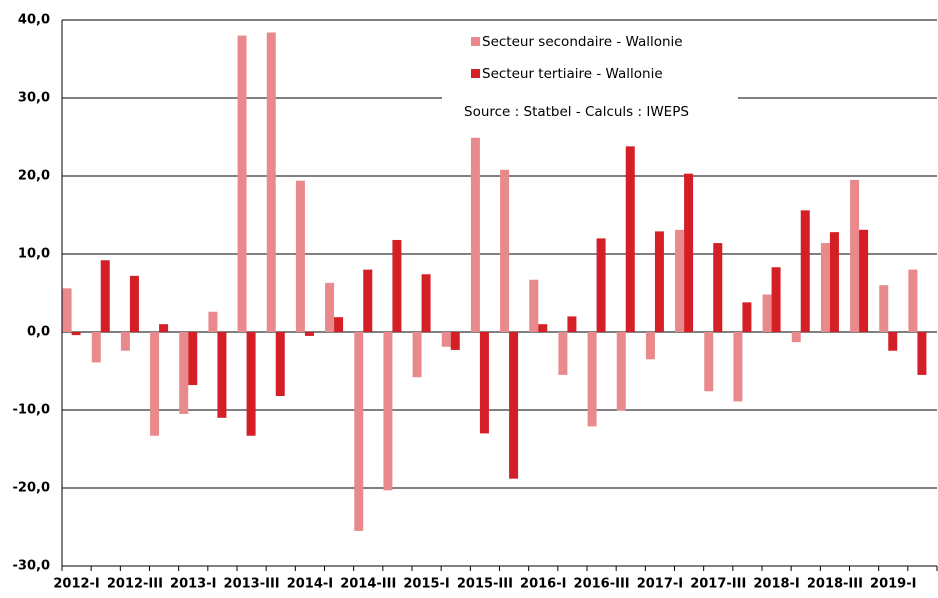 This screenshot has height=598, width=938. I want to click on x-tick-label: 2014-I, so click(310, 584).